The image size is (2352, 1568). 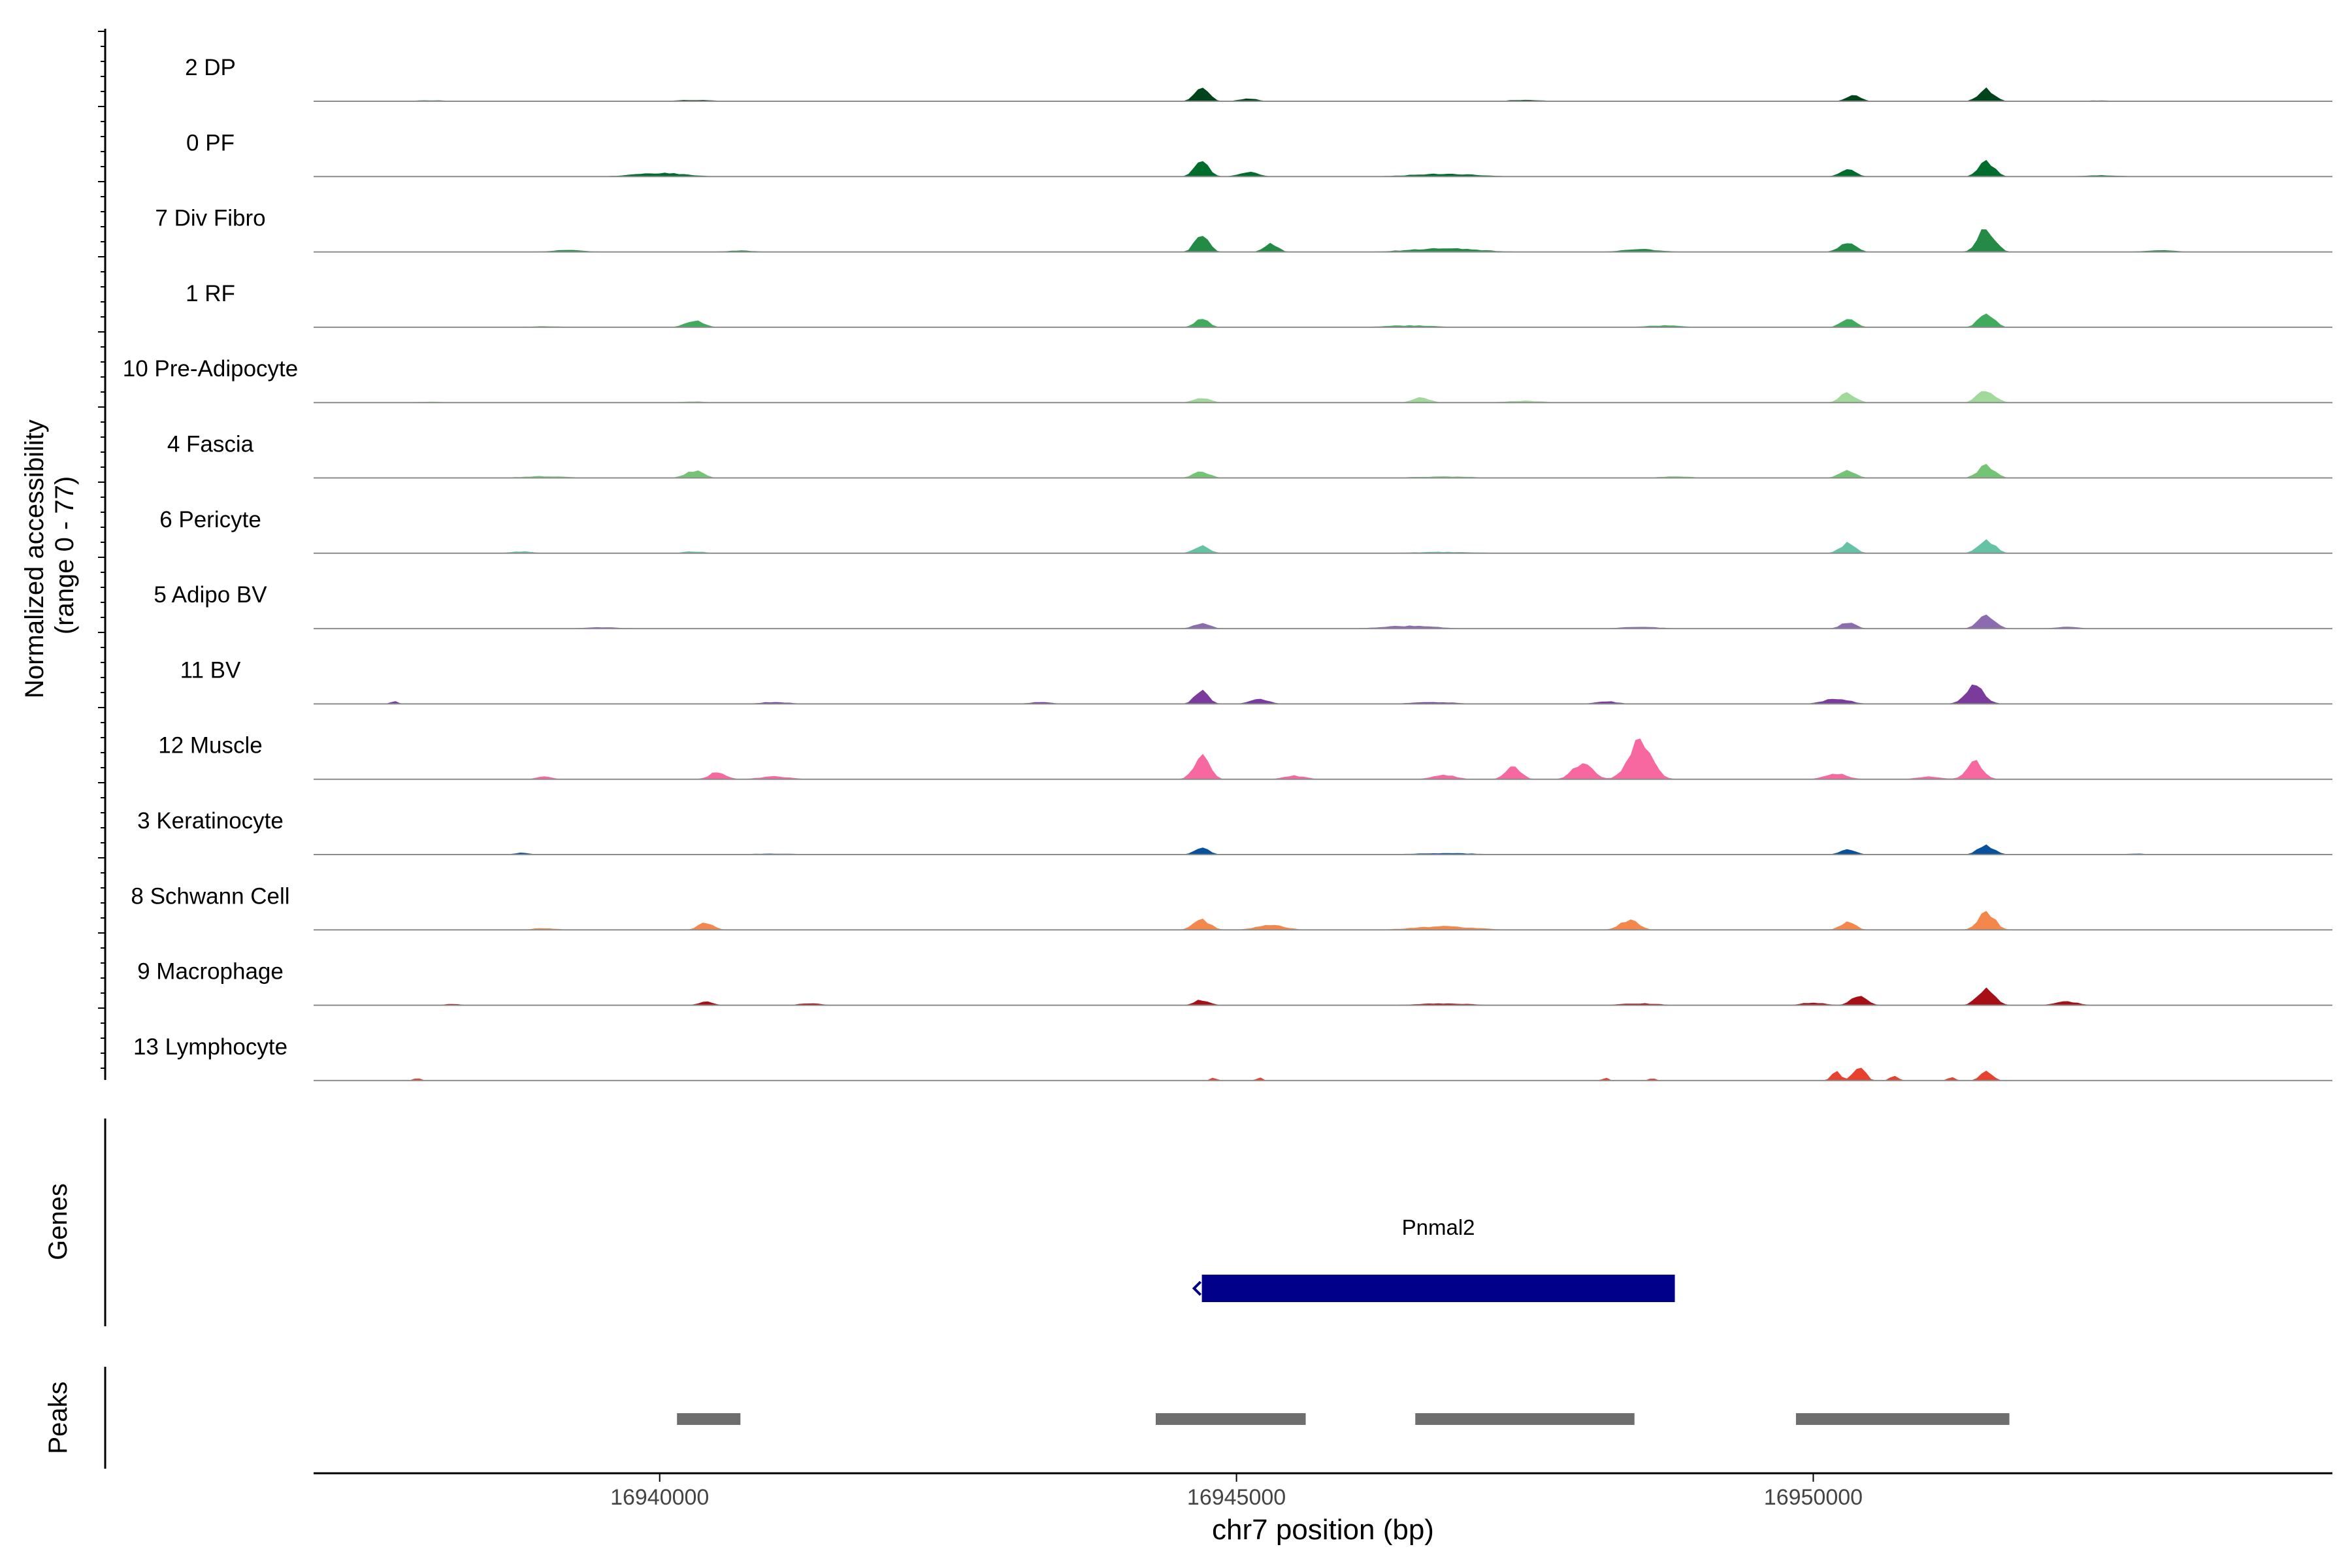 I want to click on track-1: 2 DP, so click(x=1258, y=78).